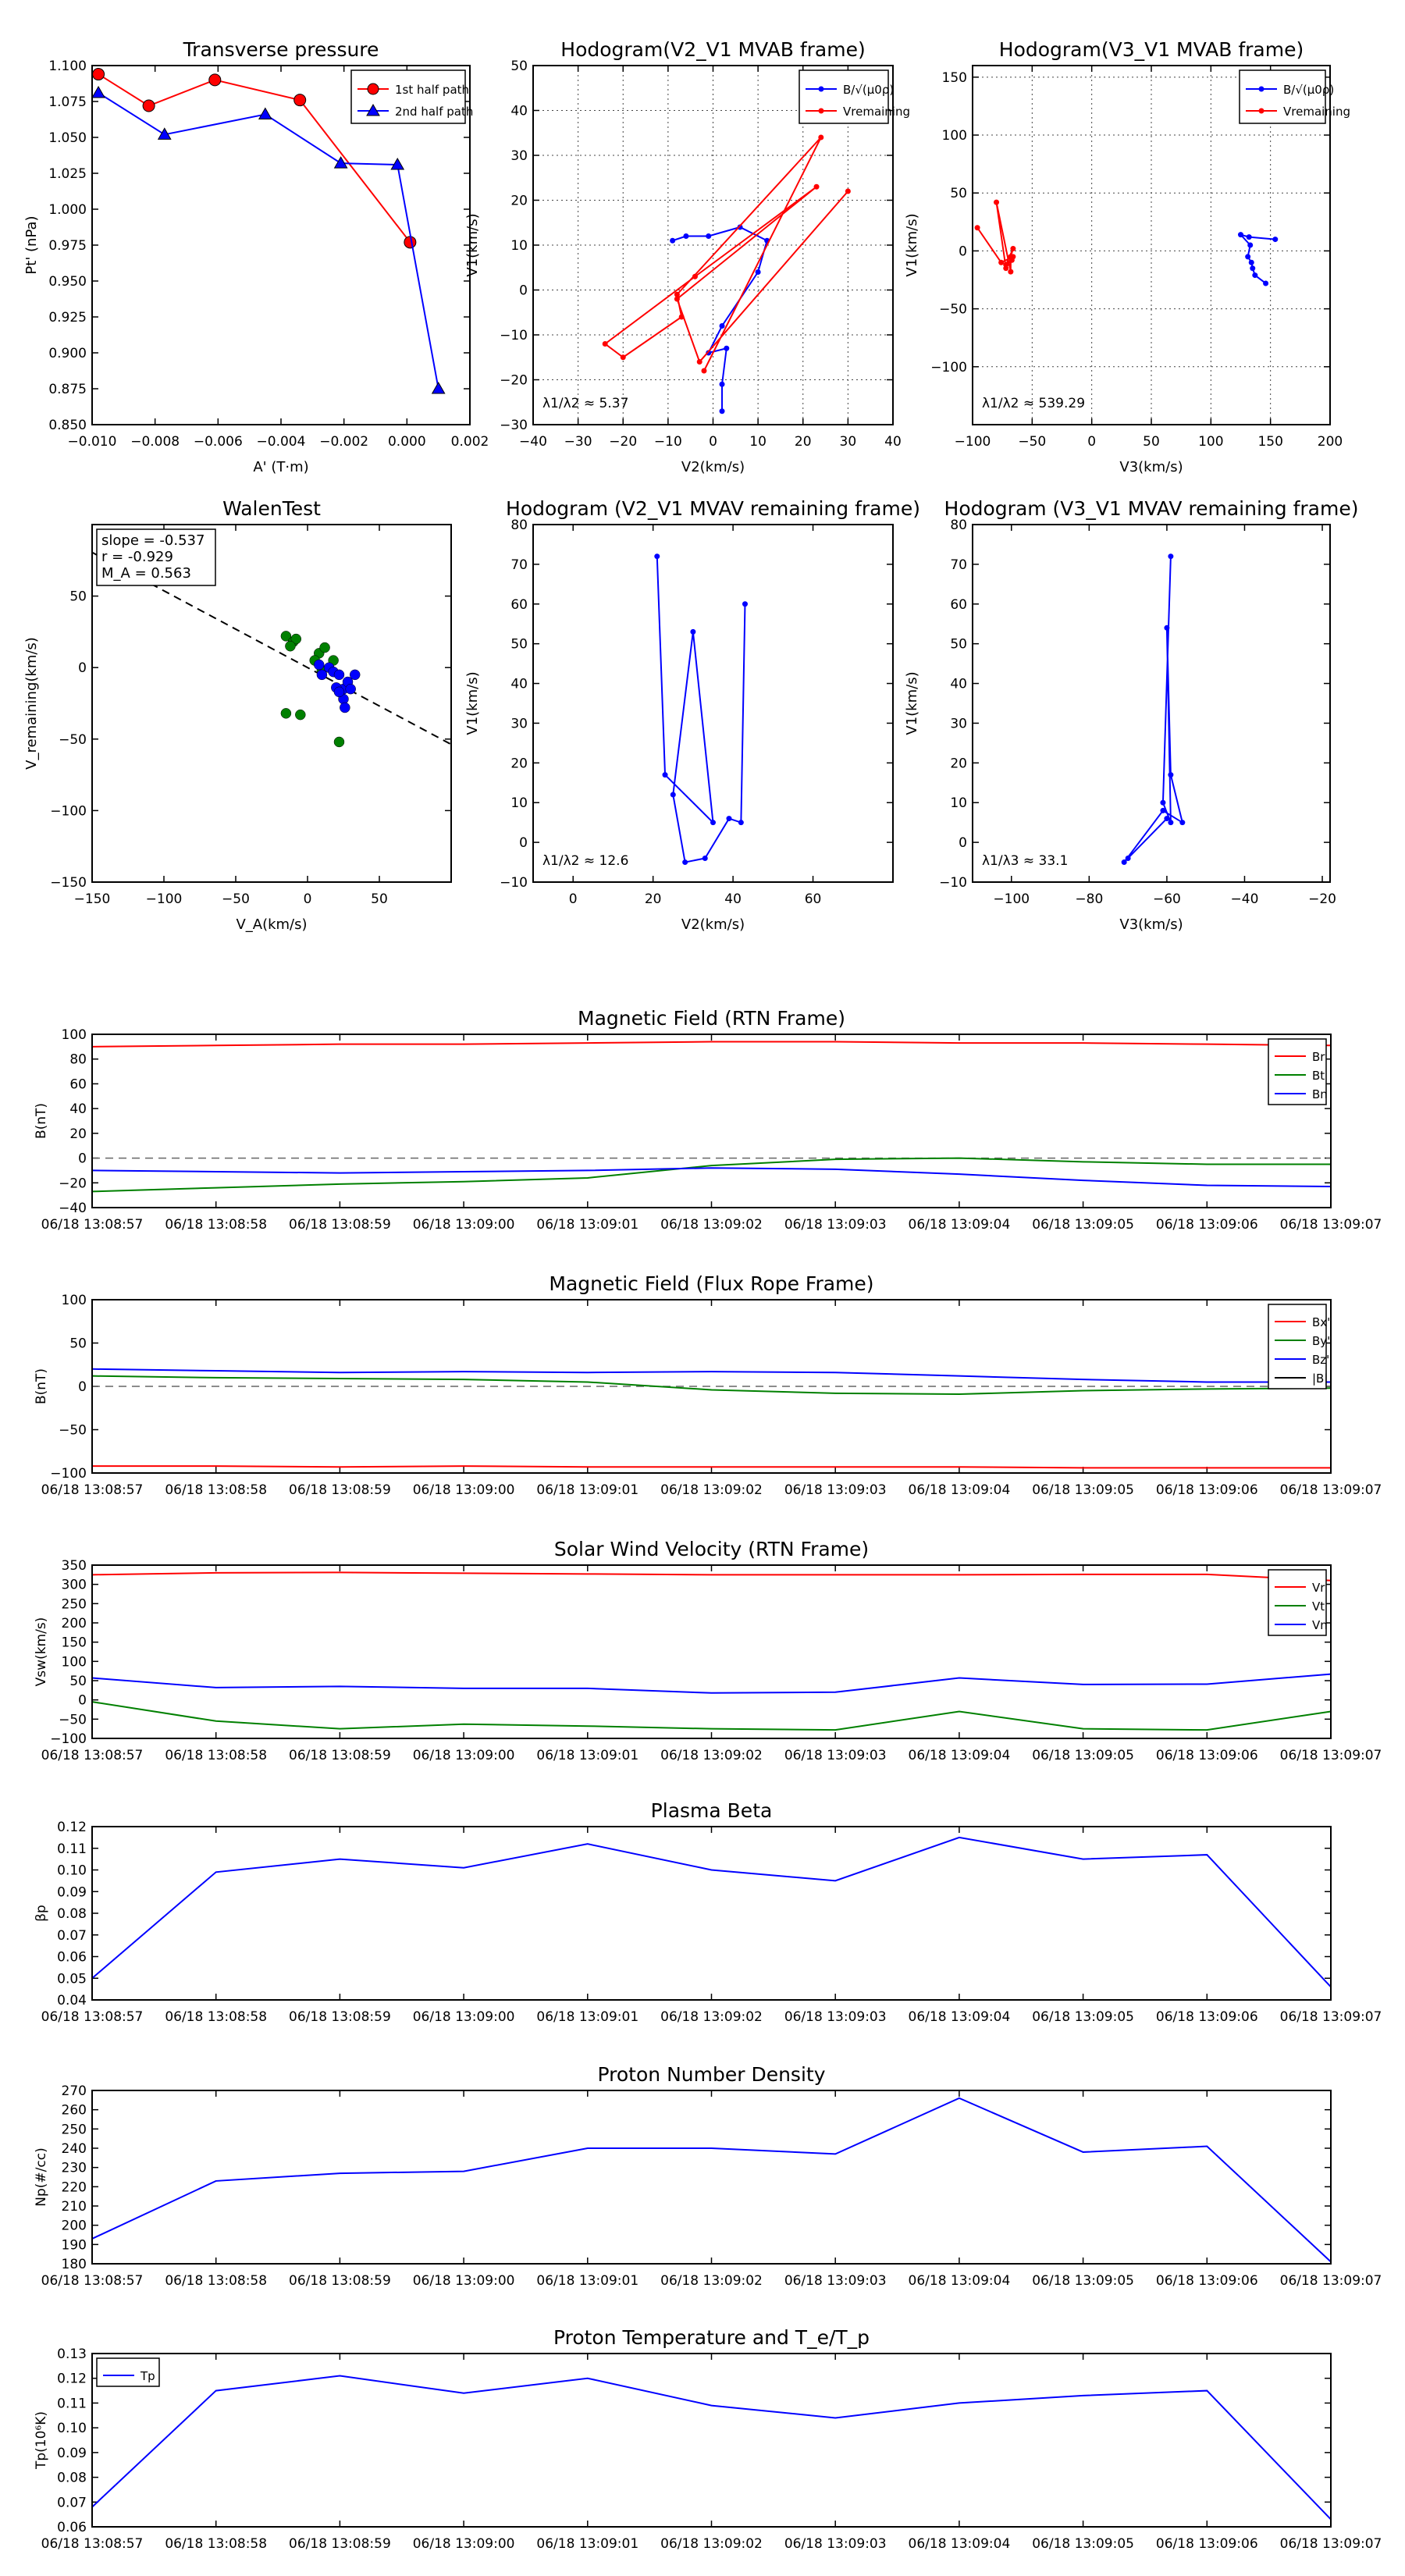 This screenshot has height=2576, width=1405. What do you see at coordinates (758, 442) in the screenshot?
I see `x-tick-label: 10` at bounding box center [758, 442].